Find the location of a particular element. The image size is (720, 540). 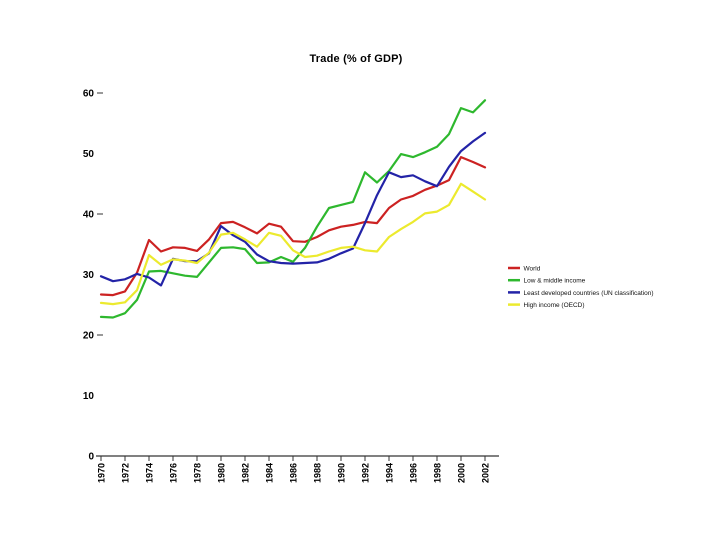

y-axis-label: 50 is located at coordinates (89, 154).